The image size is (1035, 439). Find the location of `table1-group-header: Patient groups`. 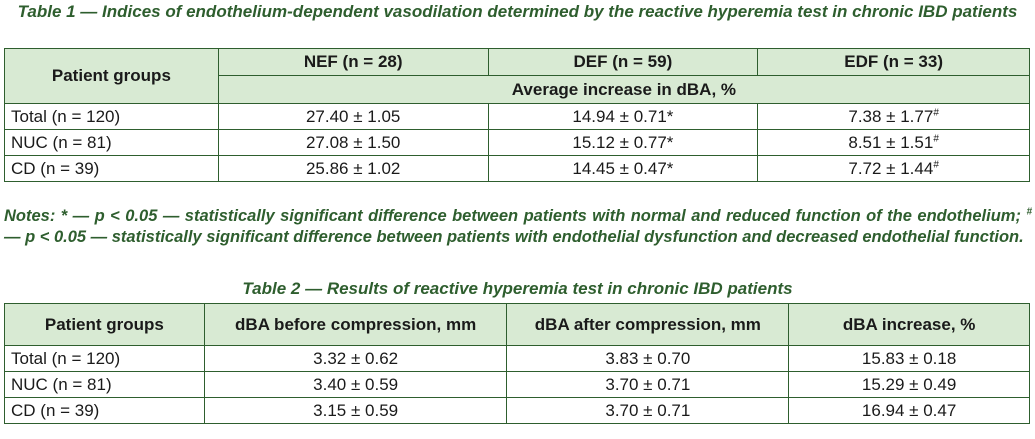

table1-group-header: Patient groups is located at coordinates (111, 76).